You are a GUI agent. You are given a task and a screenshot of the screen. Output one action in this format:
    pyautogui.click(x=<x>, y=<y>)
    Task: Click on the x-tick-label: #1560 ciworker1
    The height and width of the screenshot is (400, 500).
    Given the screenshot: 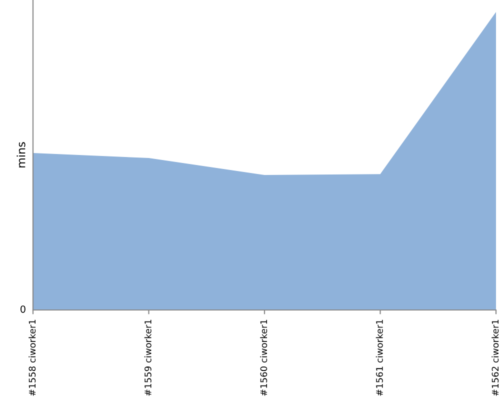 What is the action you would take?
    pyautogui.click(x=264, y=358)
    